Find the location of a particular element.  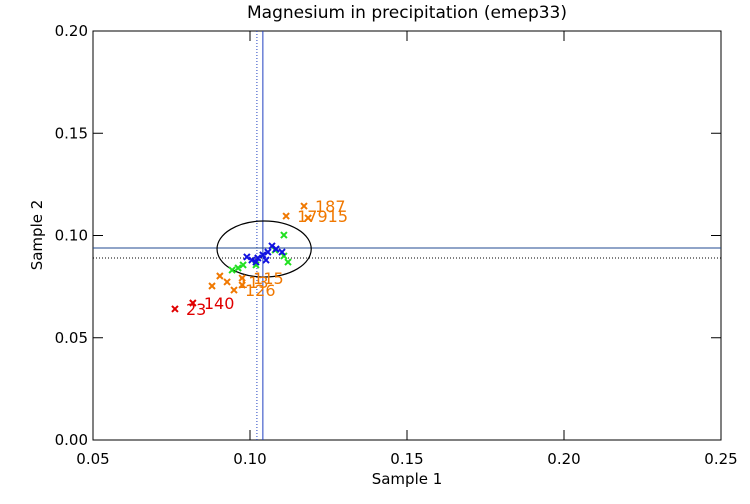

y-tick-label: 0.00 is located at coordinates (71, 440).